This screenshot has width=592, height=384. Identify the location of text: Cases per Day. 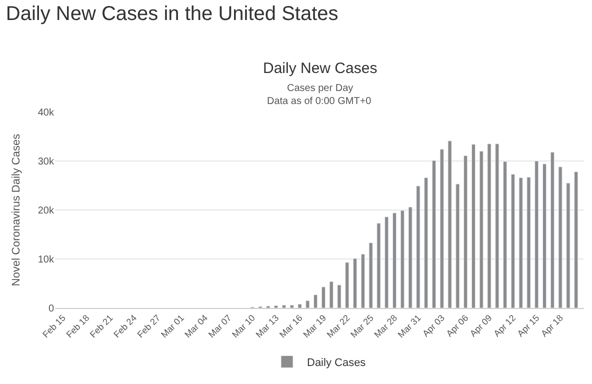
(320, 88).